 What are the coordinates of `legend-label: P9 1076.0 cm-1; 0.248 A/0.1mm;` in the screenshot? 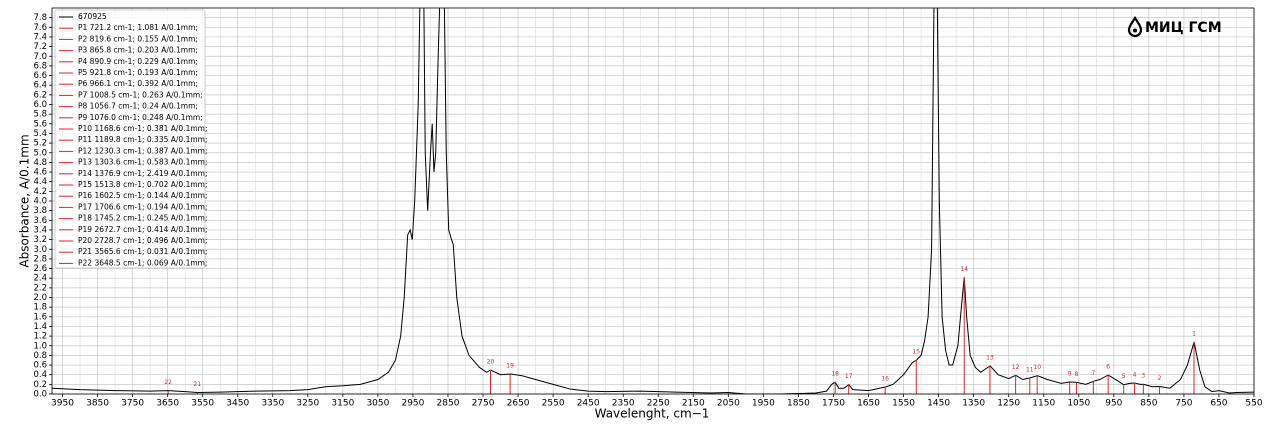 It's located at (140, 117).